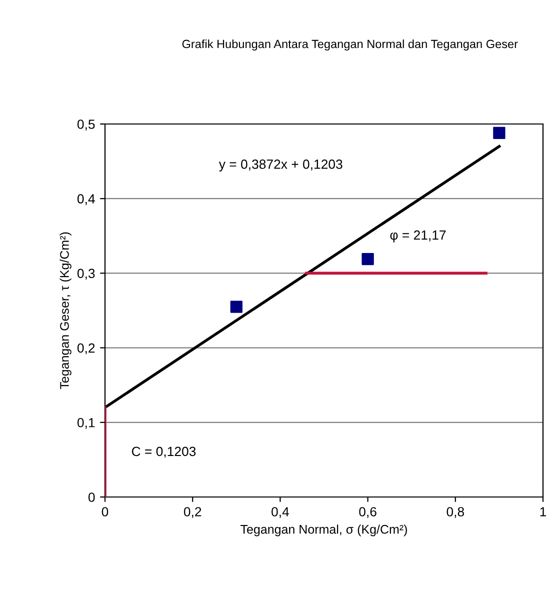  Describe the element at coordinates (193, 512) in the screenshot. I see `x-tick-label: 0,2` at that location.